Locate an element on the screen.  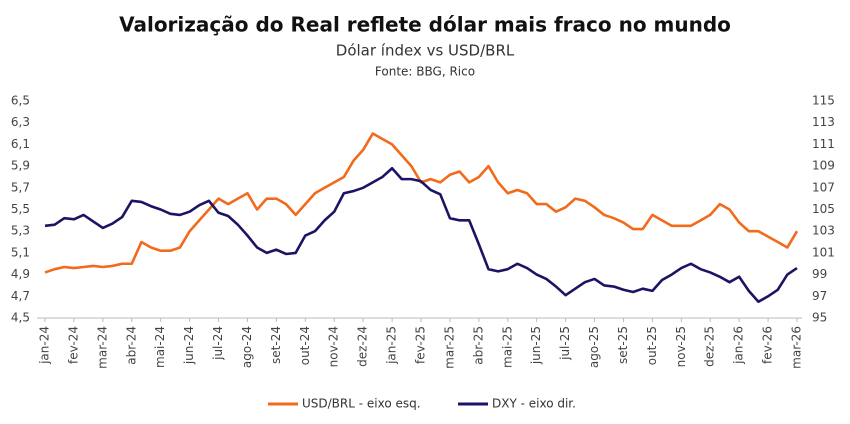
x-tick-label: ago-25 is located at coordinates (594, 347).